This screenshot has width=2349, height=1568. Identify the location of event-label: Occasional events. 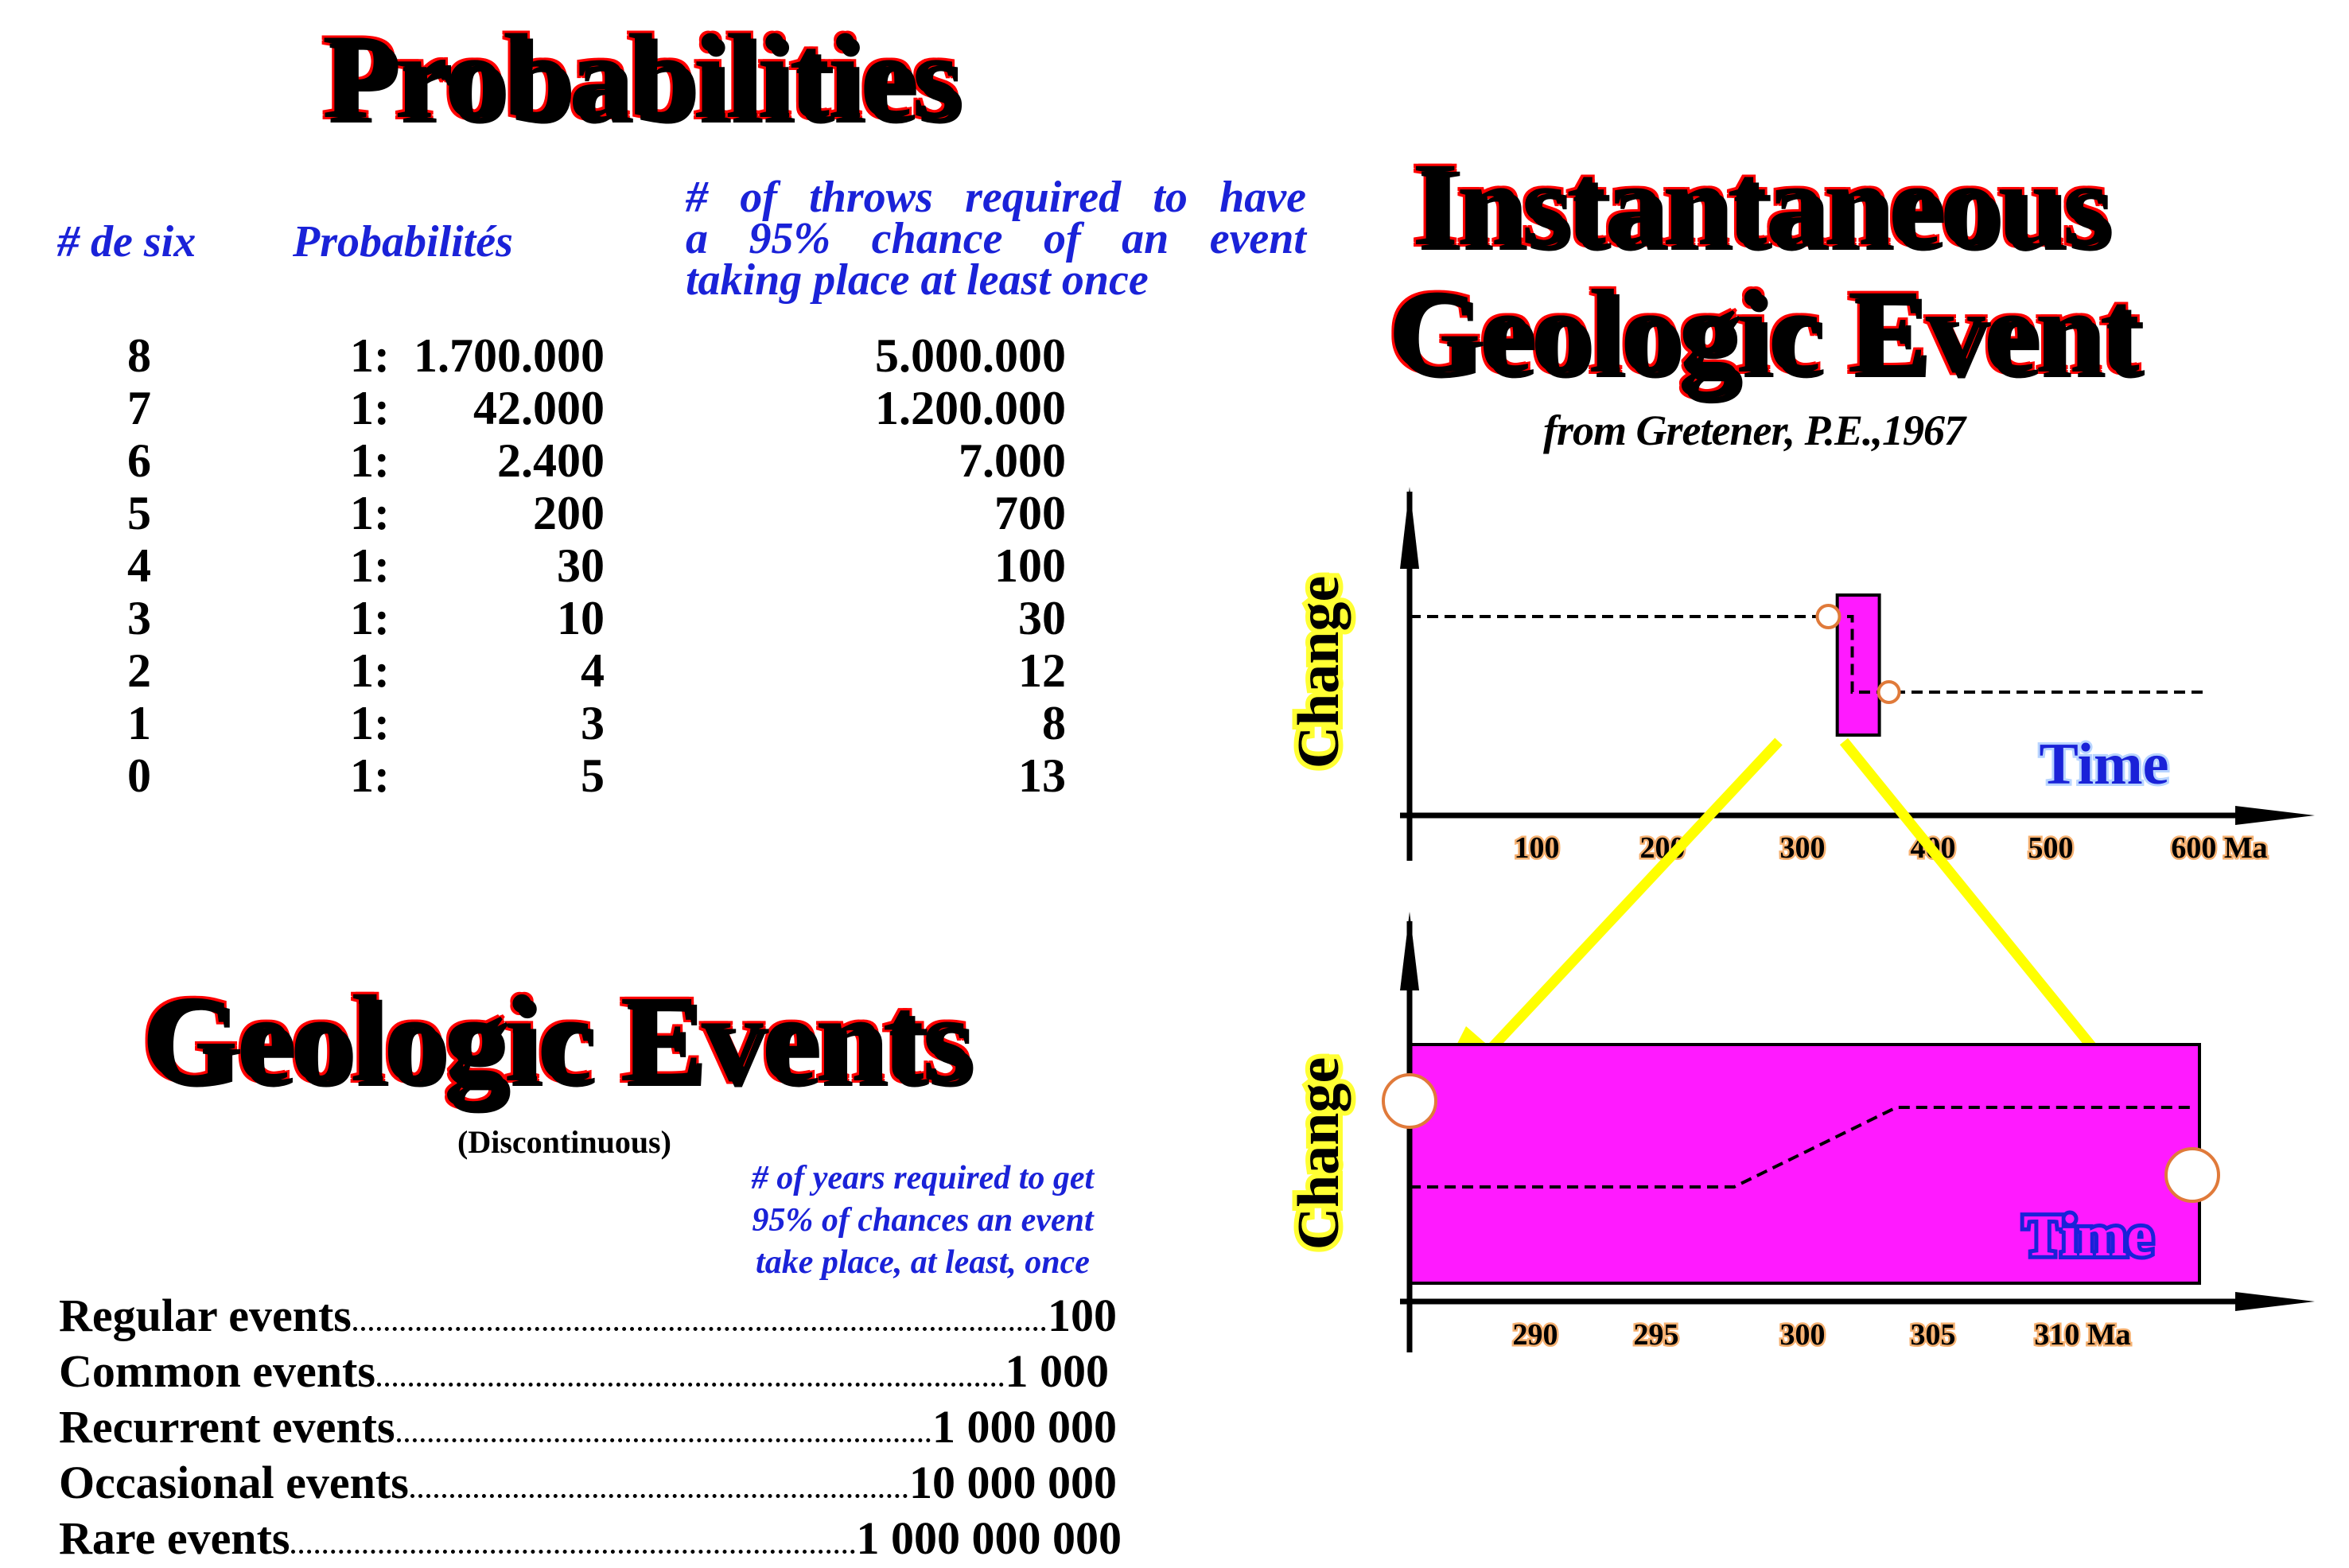
(234, 1482).